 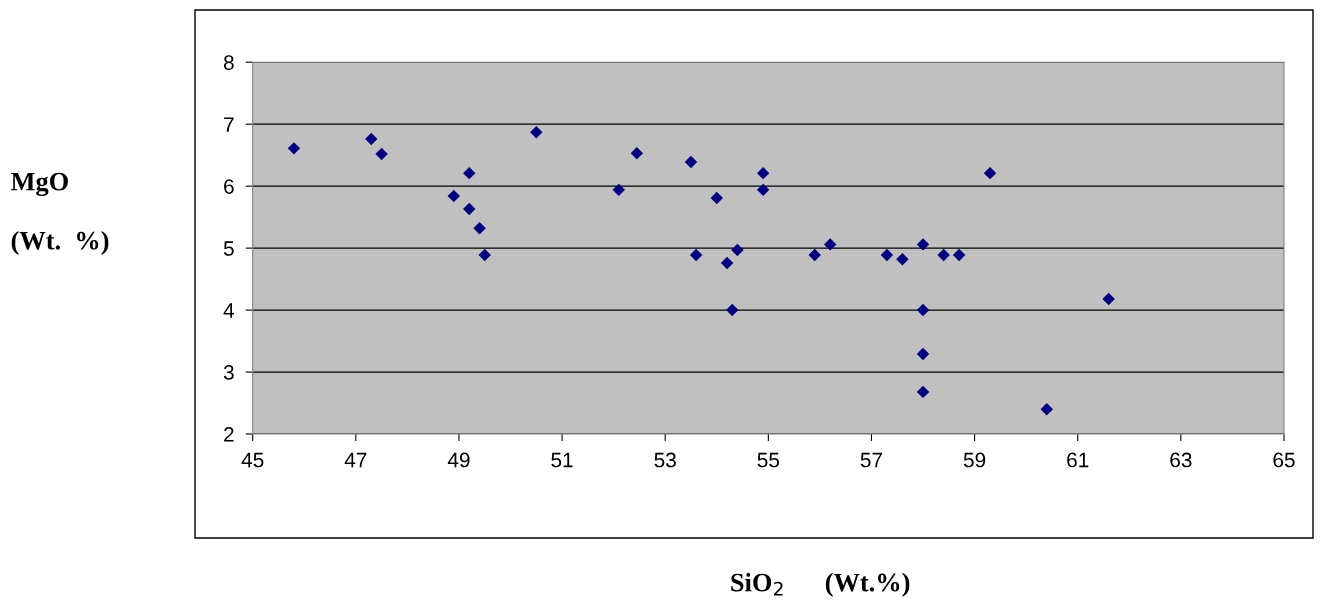 What do you see at coordinates (229, 434) in the screenshot?
I see `y-tick-label: 2` at bounding box center [229, 434].